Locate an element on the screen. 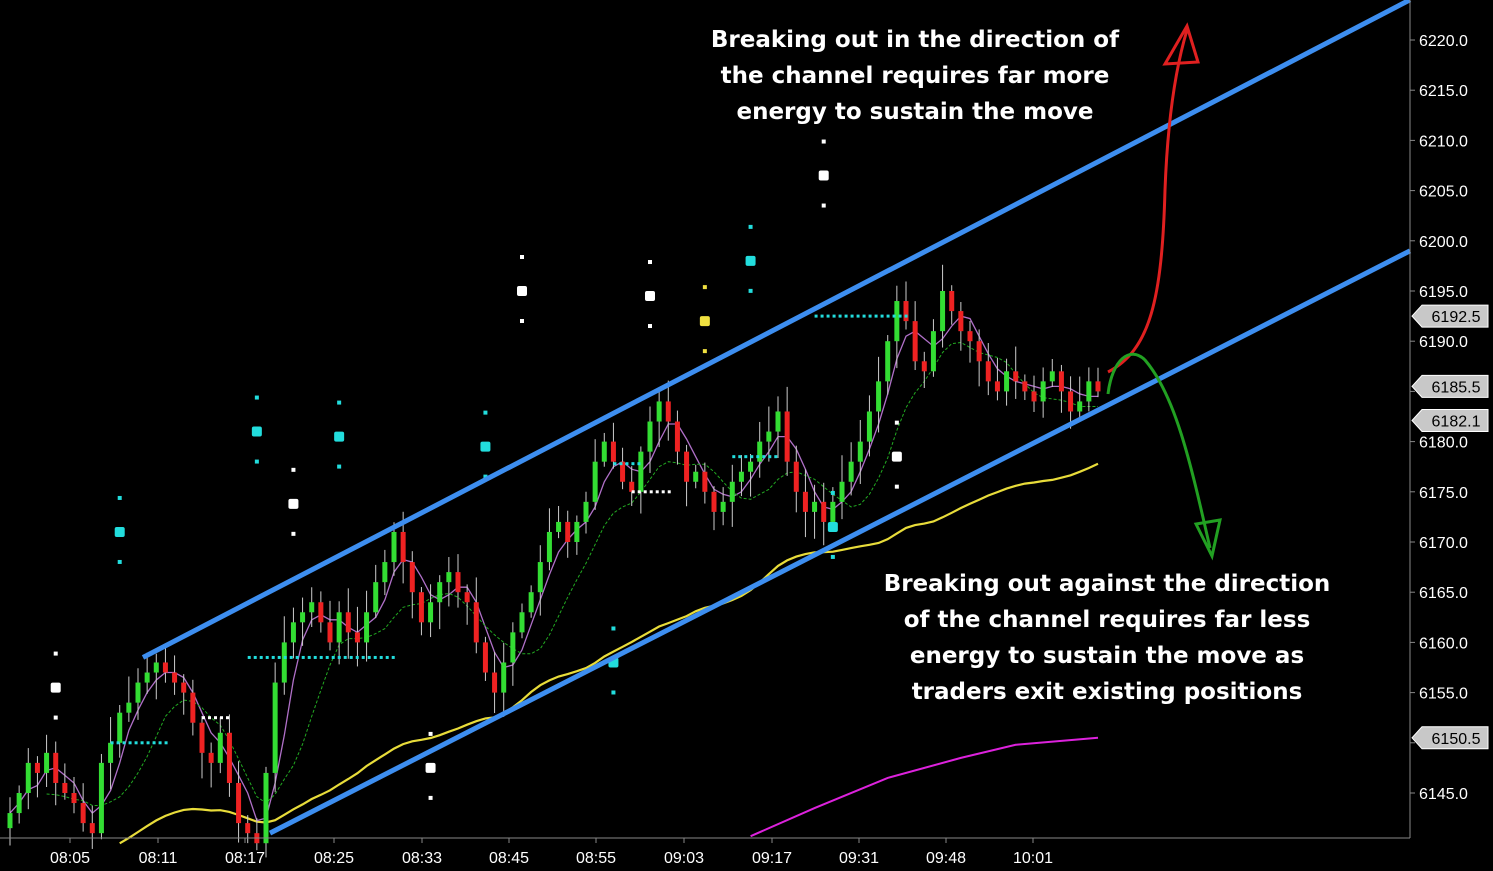 The height and width of the screenshot is (871, 1493). y-tick-label: 6220.0 is located at coordinates (1443, 41).